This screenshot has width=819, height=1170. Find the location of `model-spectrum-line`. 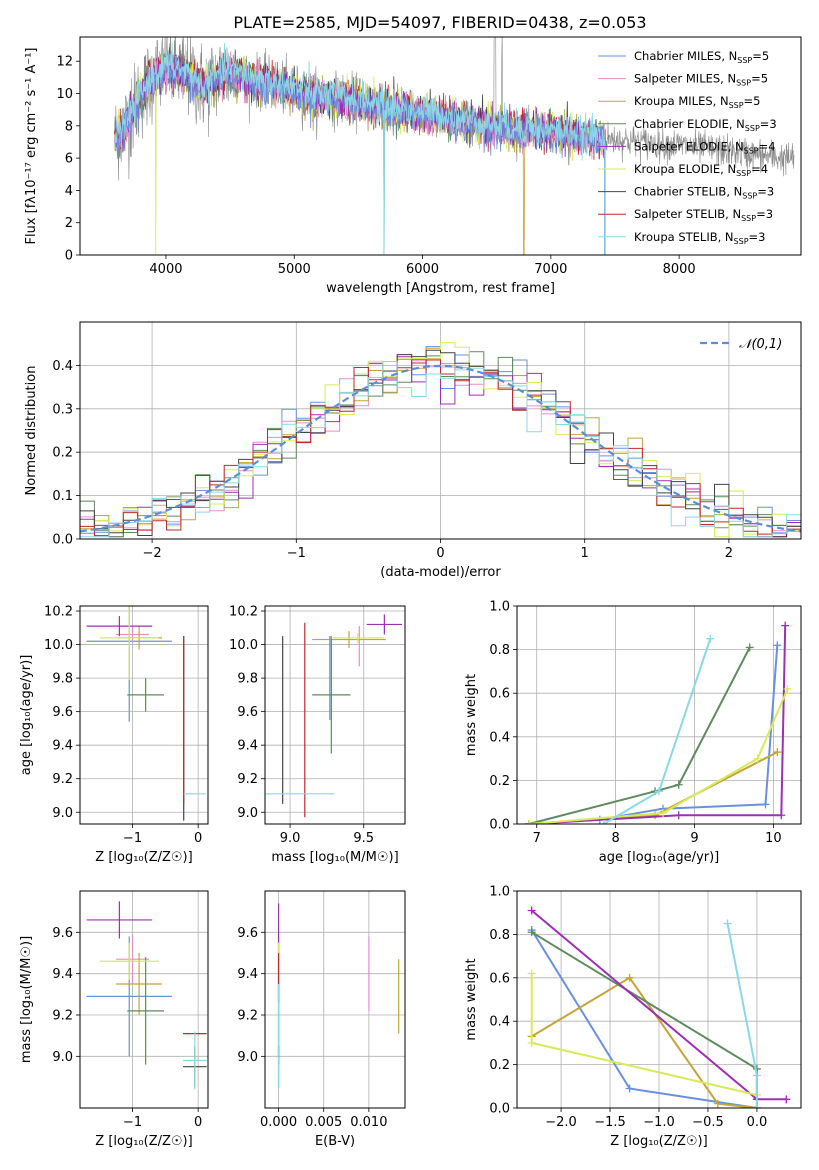

model-spectrum-line is located at coordinates (360, 148).